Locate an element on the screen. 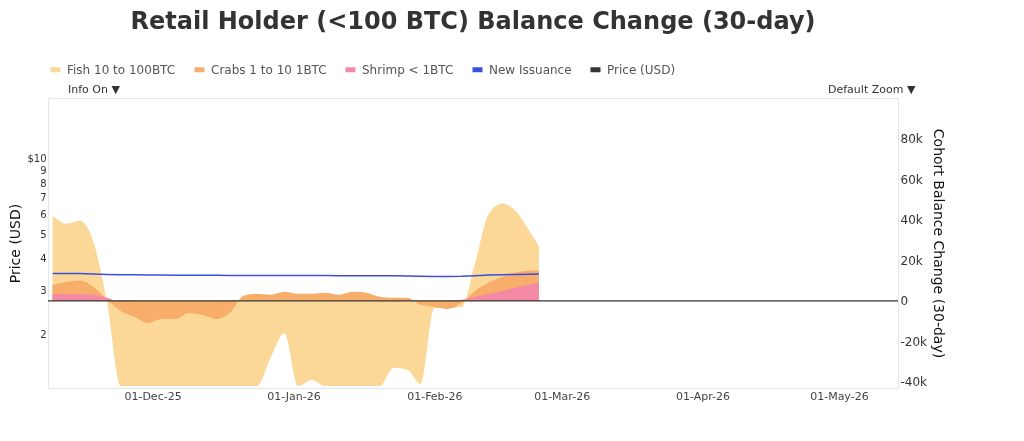  legend-label: Fish 10 to 100BTC is located at coordinates (121, 69).